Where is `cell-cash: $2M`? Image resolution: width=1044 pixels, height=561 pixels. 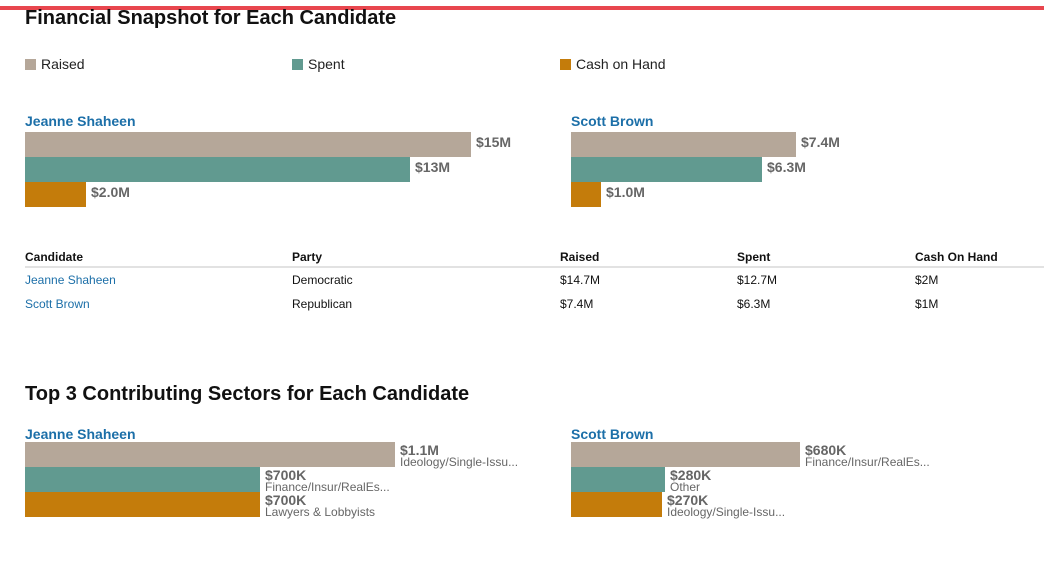
cell-cash: $2M is located at coordinates (927, 280).